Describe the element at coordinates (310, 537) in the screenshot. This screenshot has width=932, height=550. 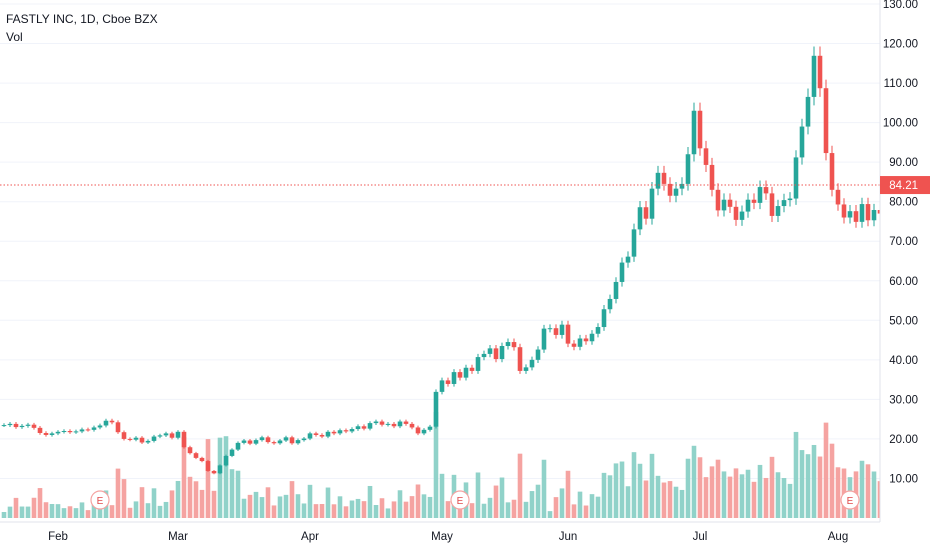
I see `time-tick-label: Apr` at that location.